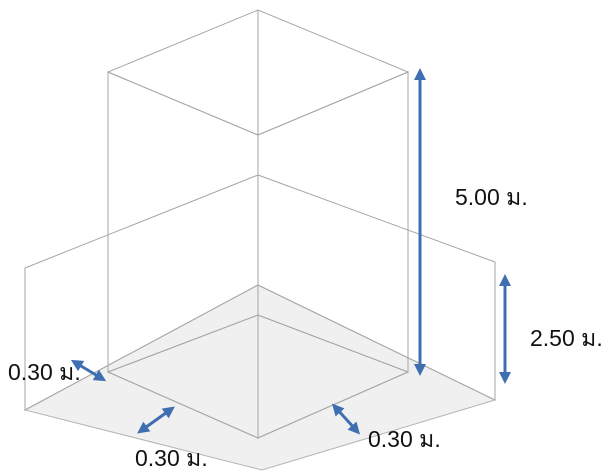  Describe the element at coordinates (346, 419) in the screenshot. I see `thickness-right-arrow` at that location.